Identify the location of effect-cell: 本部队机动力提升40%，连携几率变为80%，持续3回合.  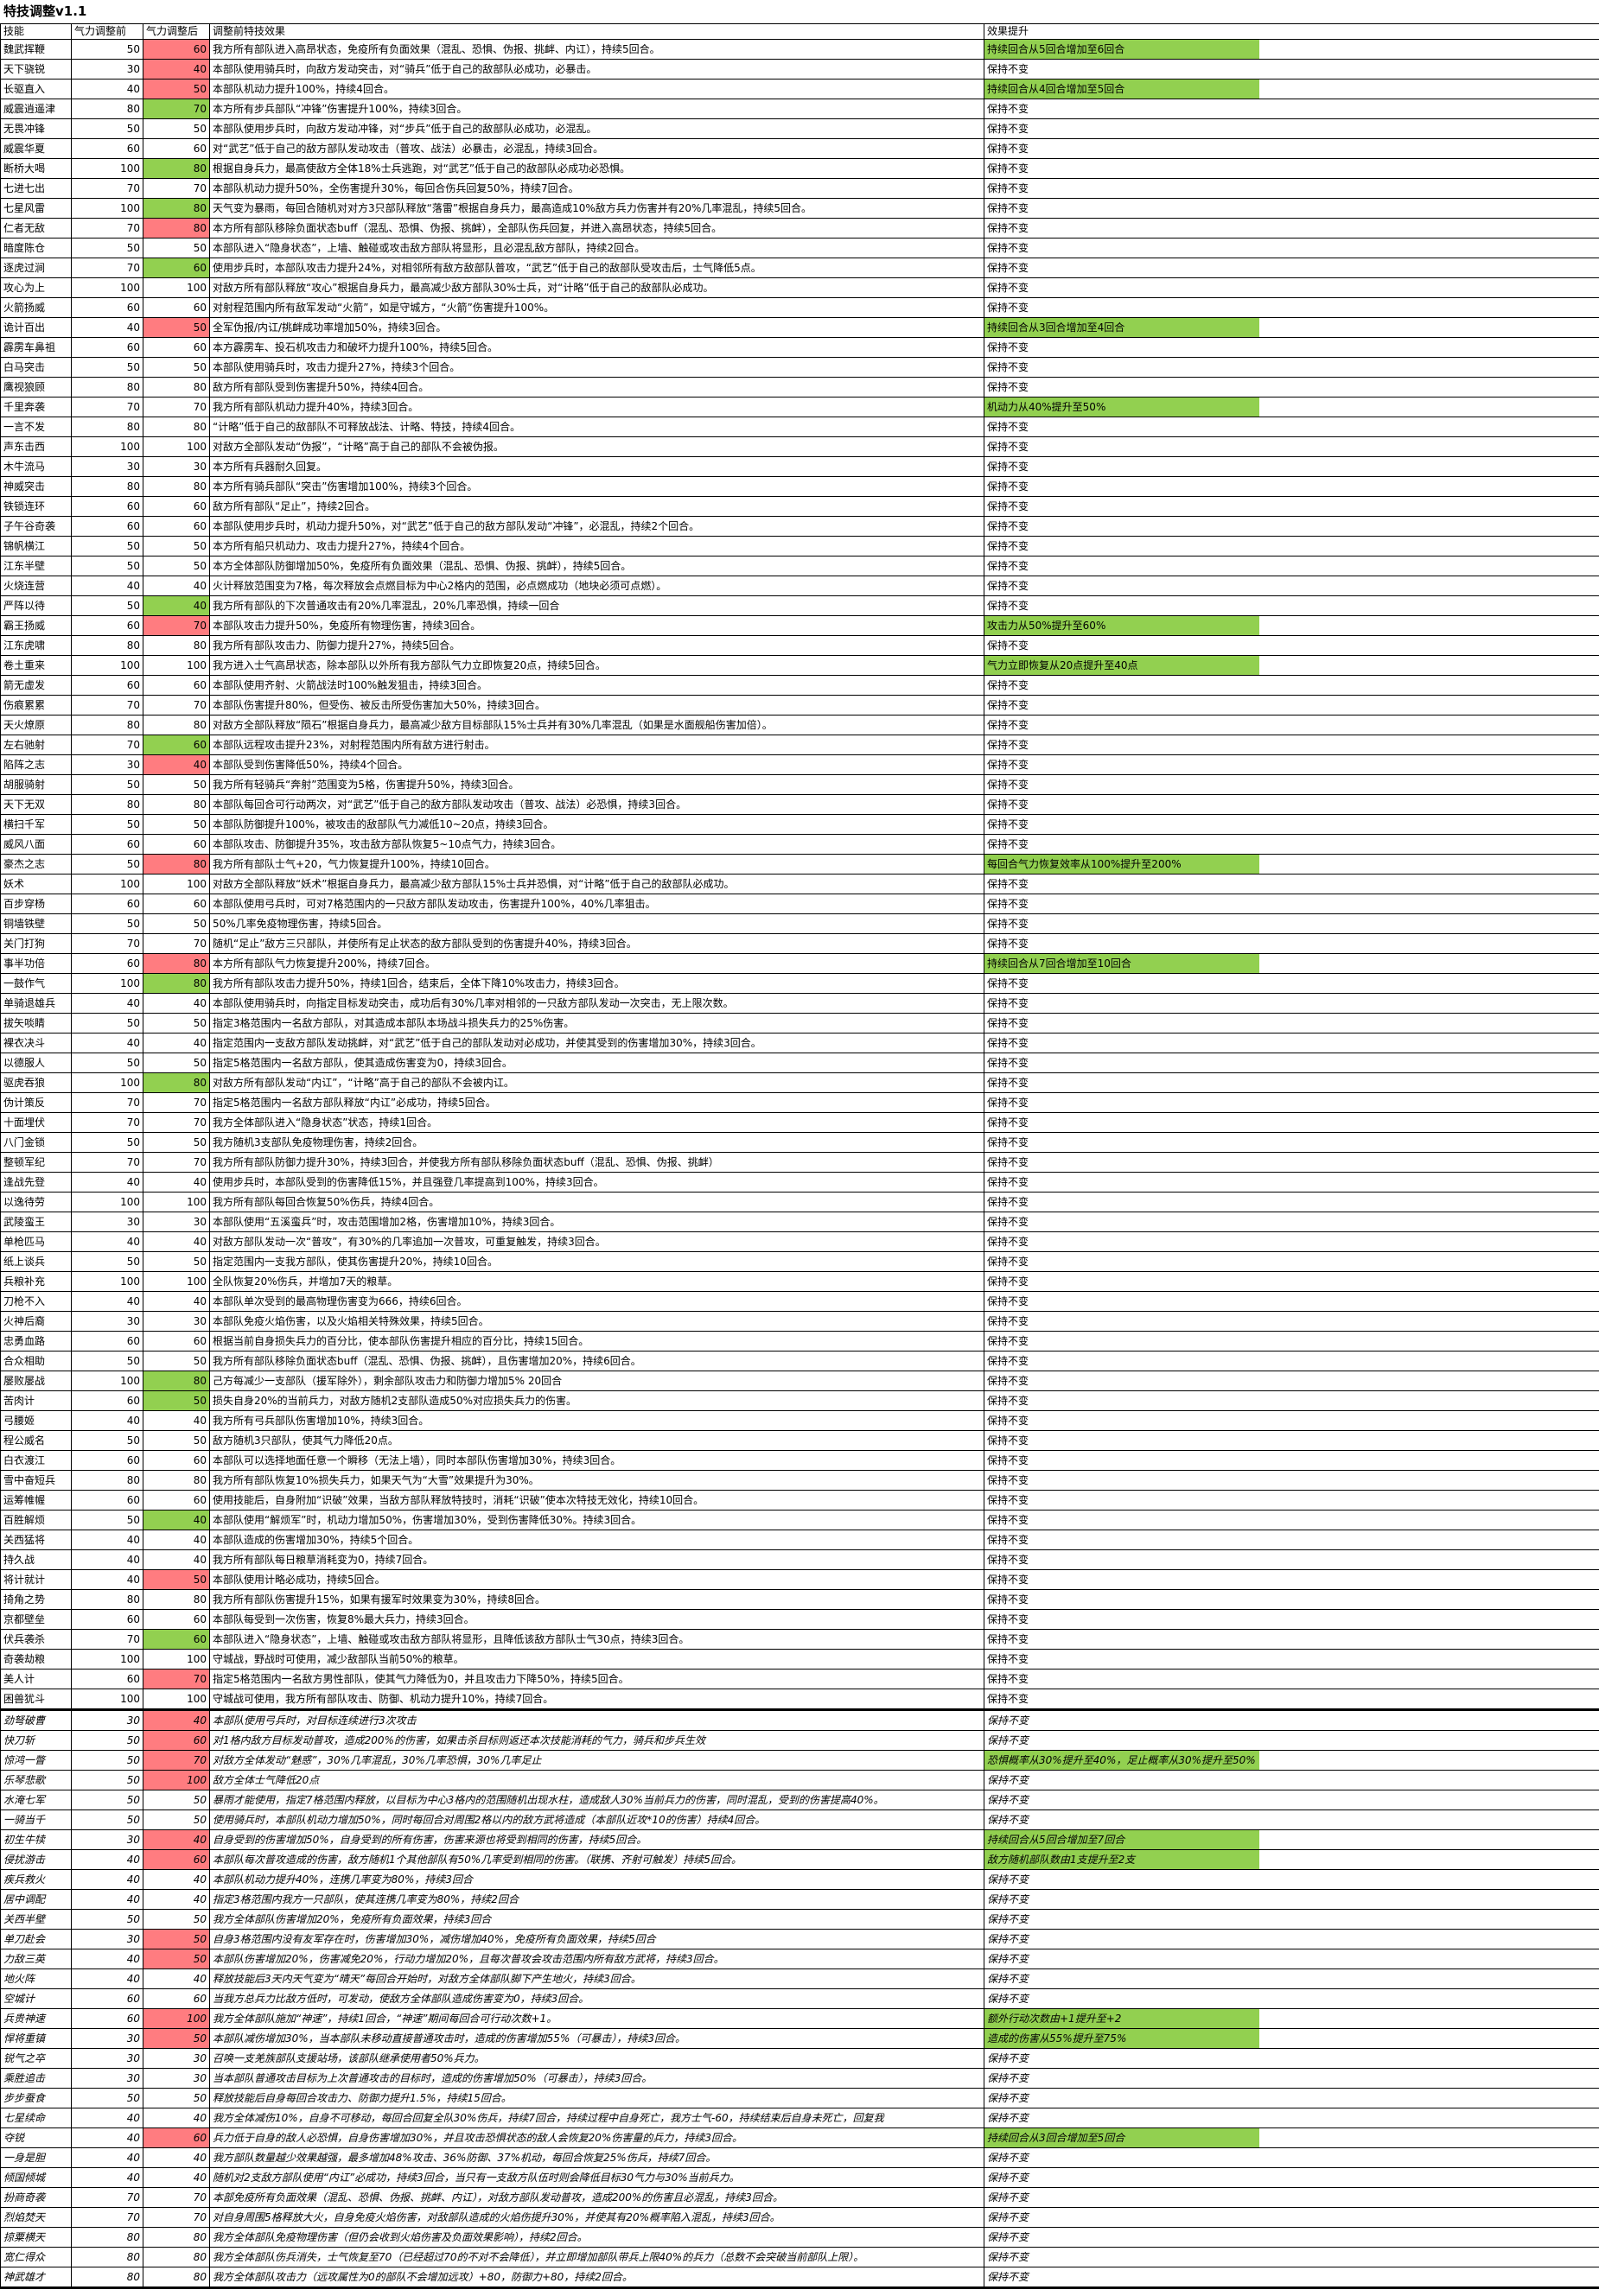
(596, 1879).